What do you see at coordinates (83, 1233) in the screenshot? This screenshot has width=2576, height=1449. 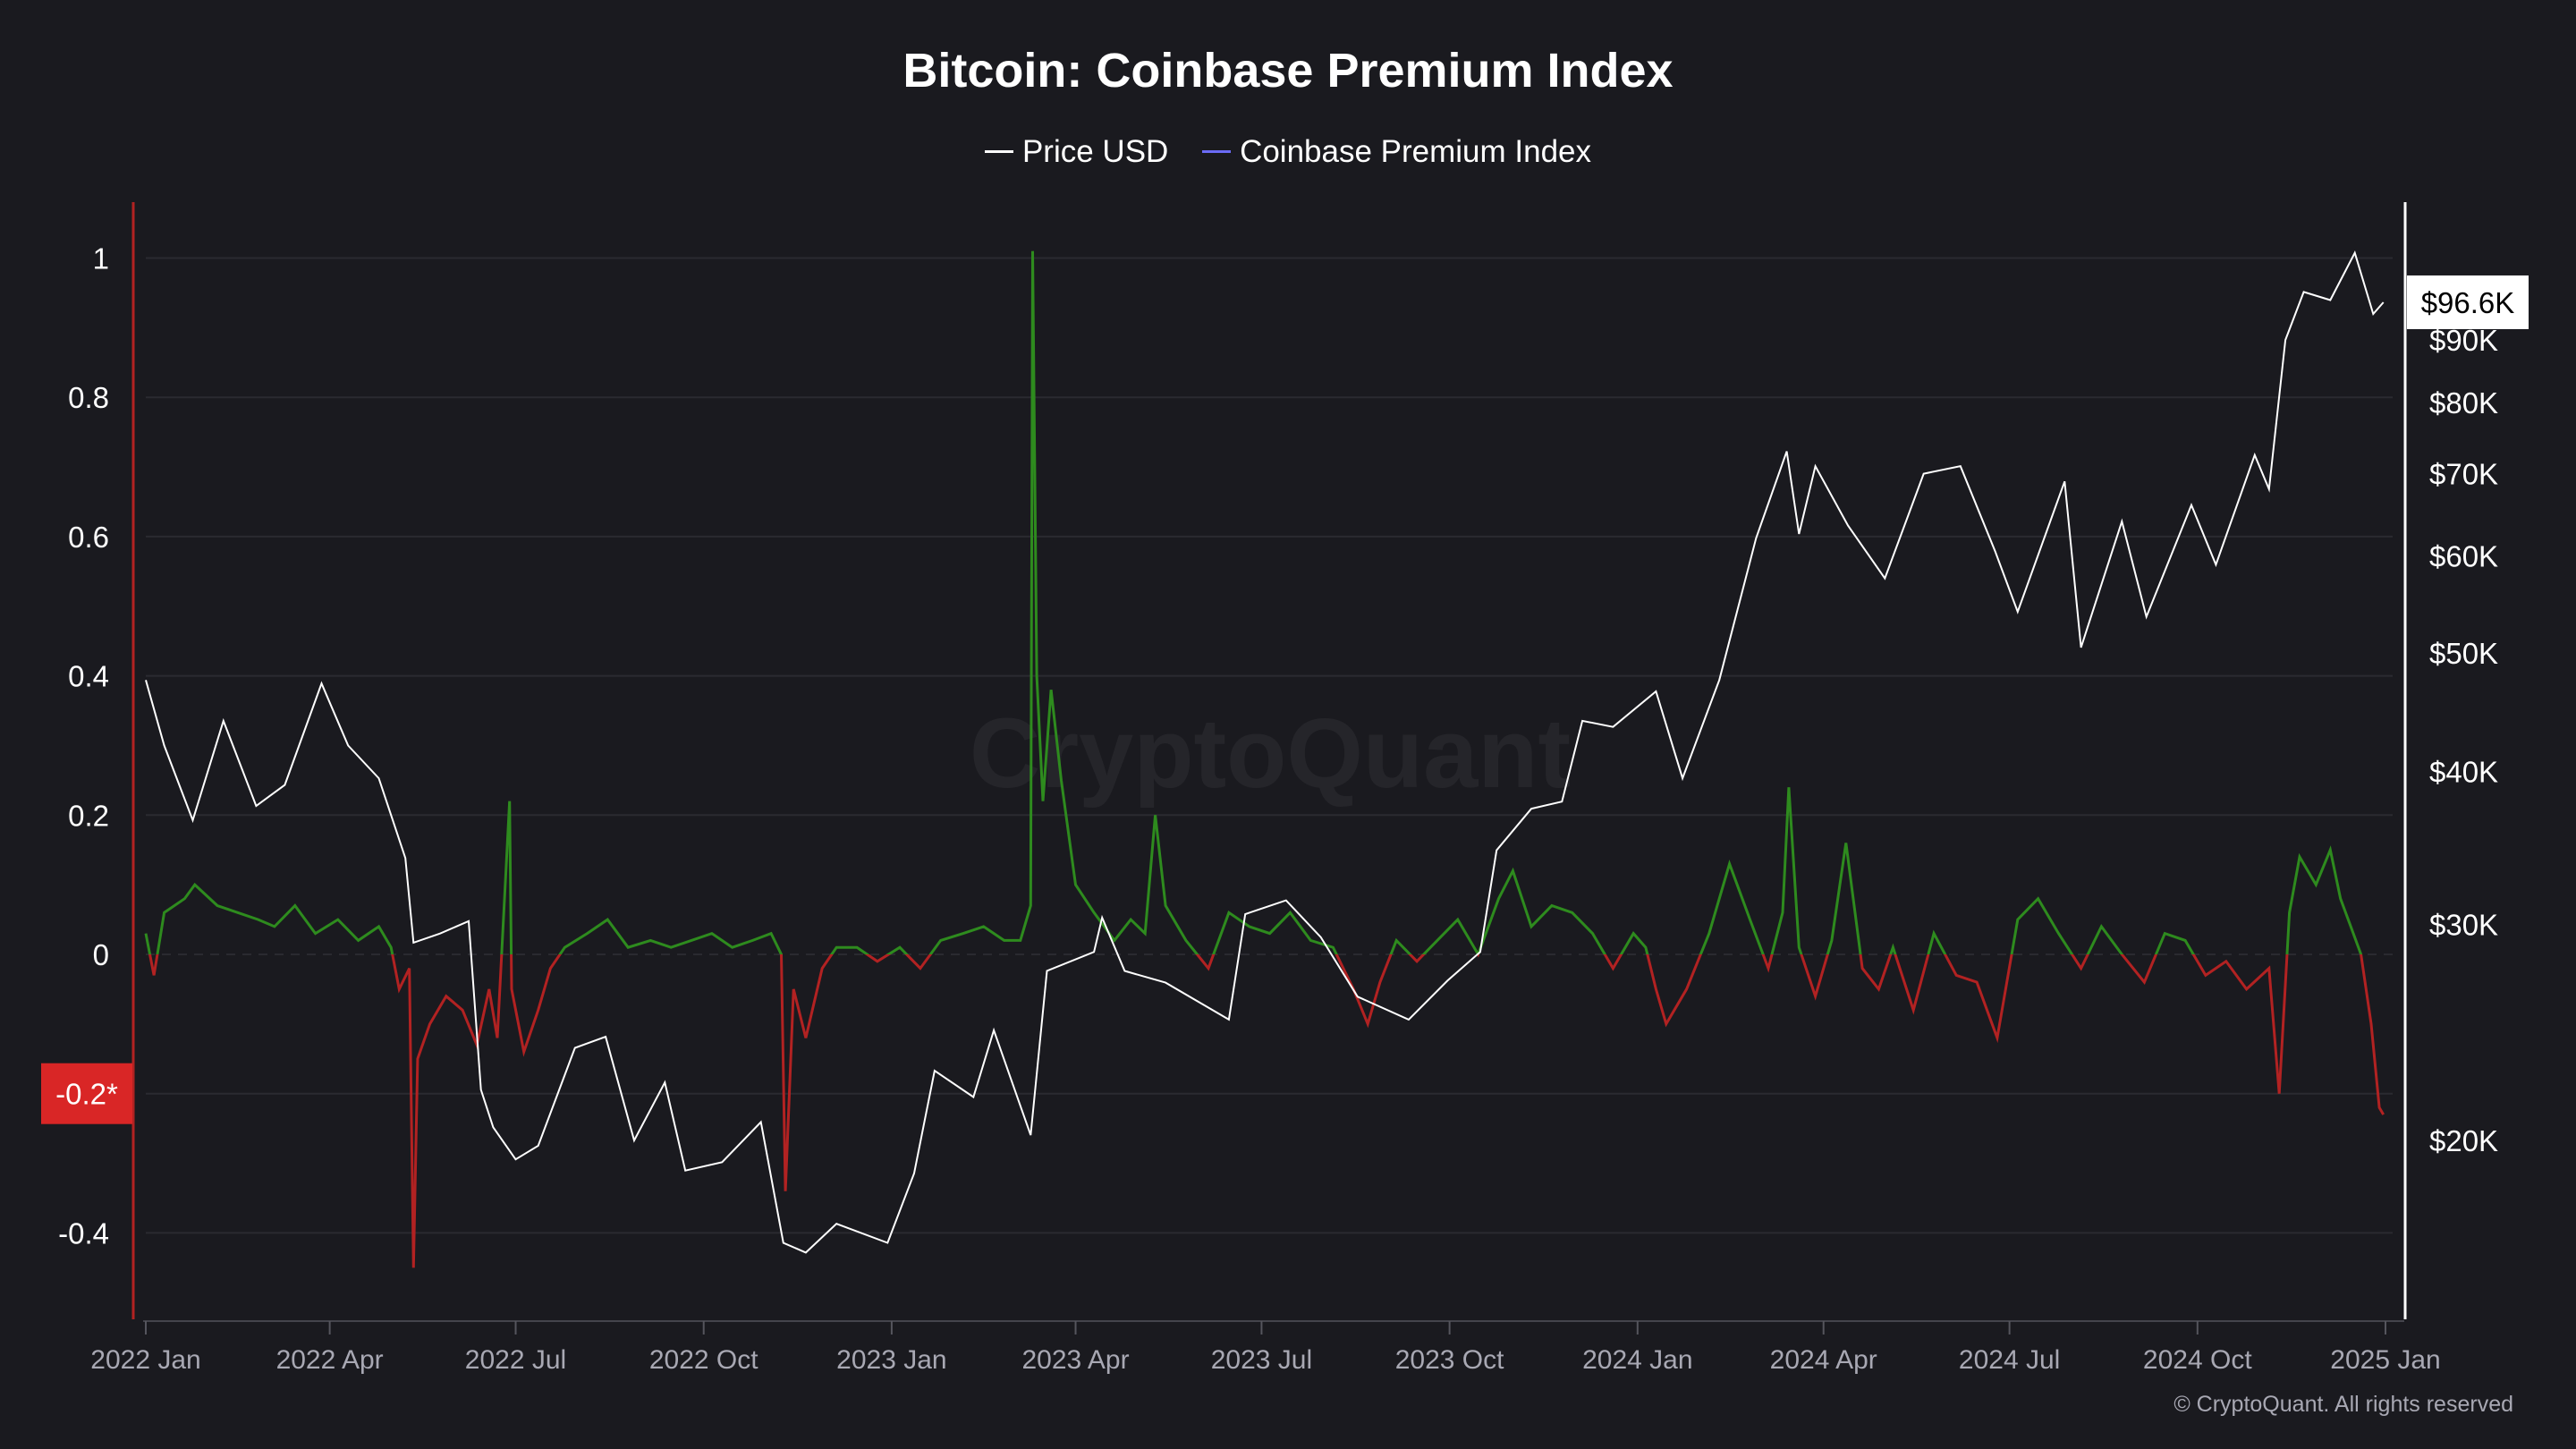 I see `left-axis-tick: -0.4` at bounding box center [83, 1233].